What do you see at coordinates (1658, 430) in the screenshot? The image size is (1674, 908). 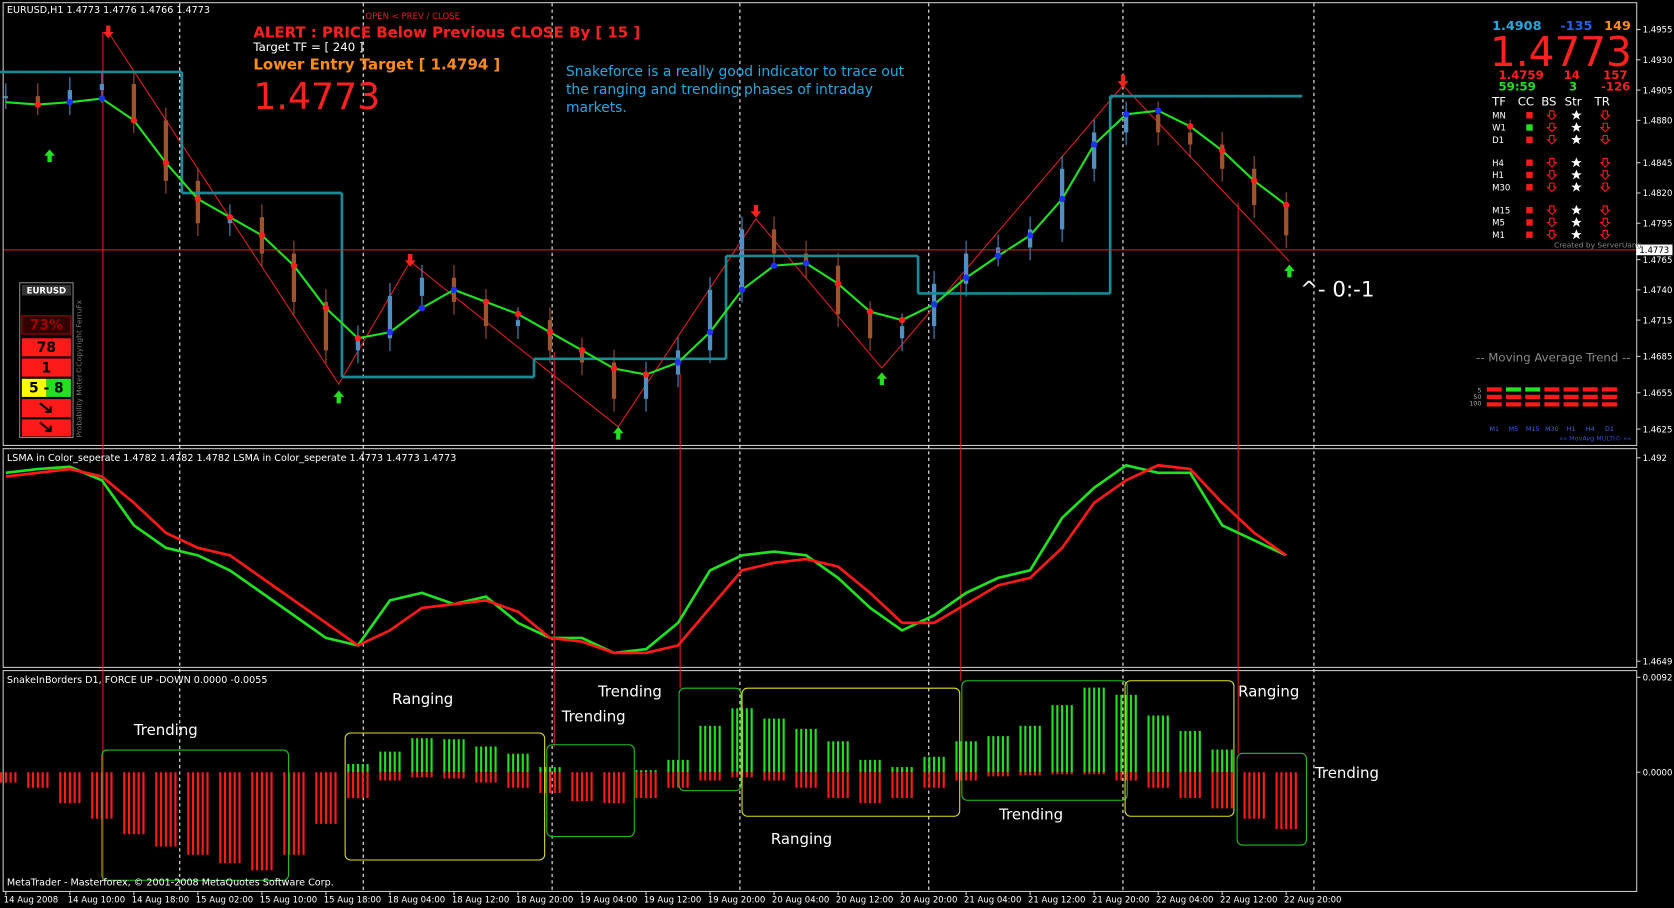 I see `y-tick-label: 1.4625` at bounding box center [1658, 430].